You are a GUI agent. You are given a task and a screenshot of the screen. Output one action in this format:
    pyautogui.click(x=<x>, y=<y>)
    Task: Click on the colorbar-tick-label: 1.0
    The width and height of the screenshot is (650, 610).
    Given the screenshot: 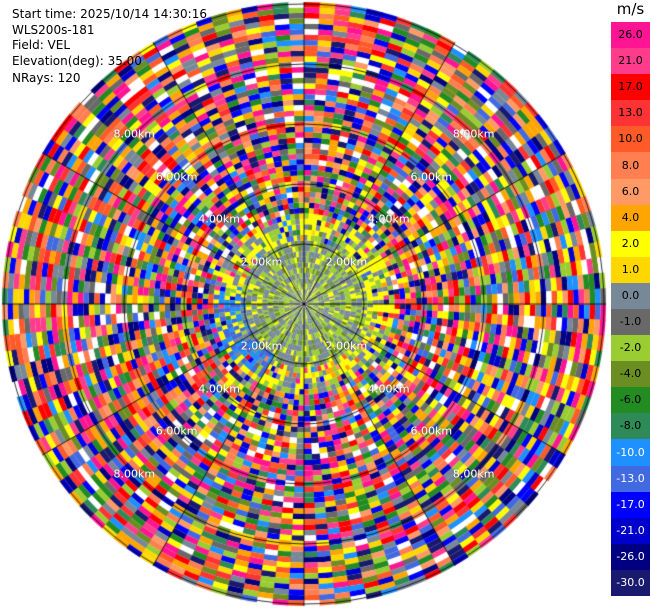 What is the action you would take?
    pyautogui.click(x=630, y=269)
    